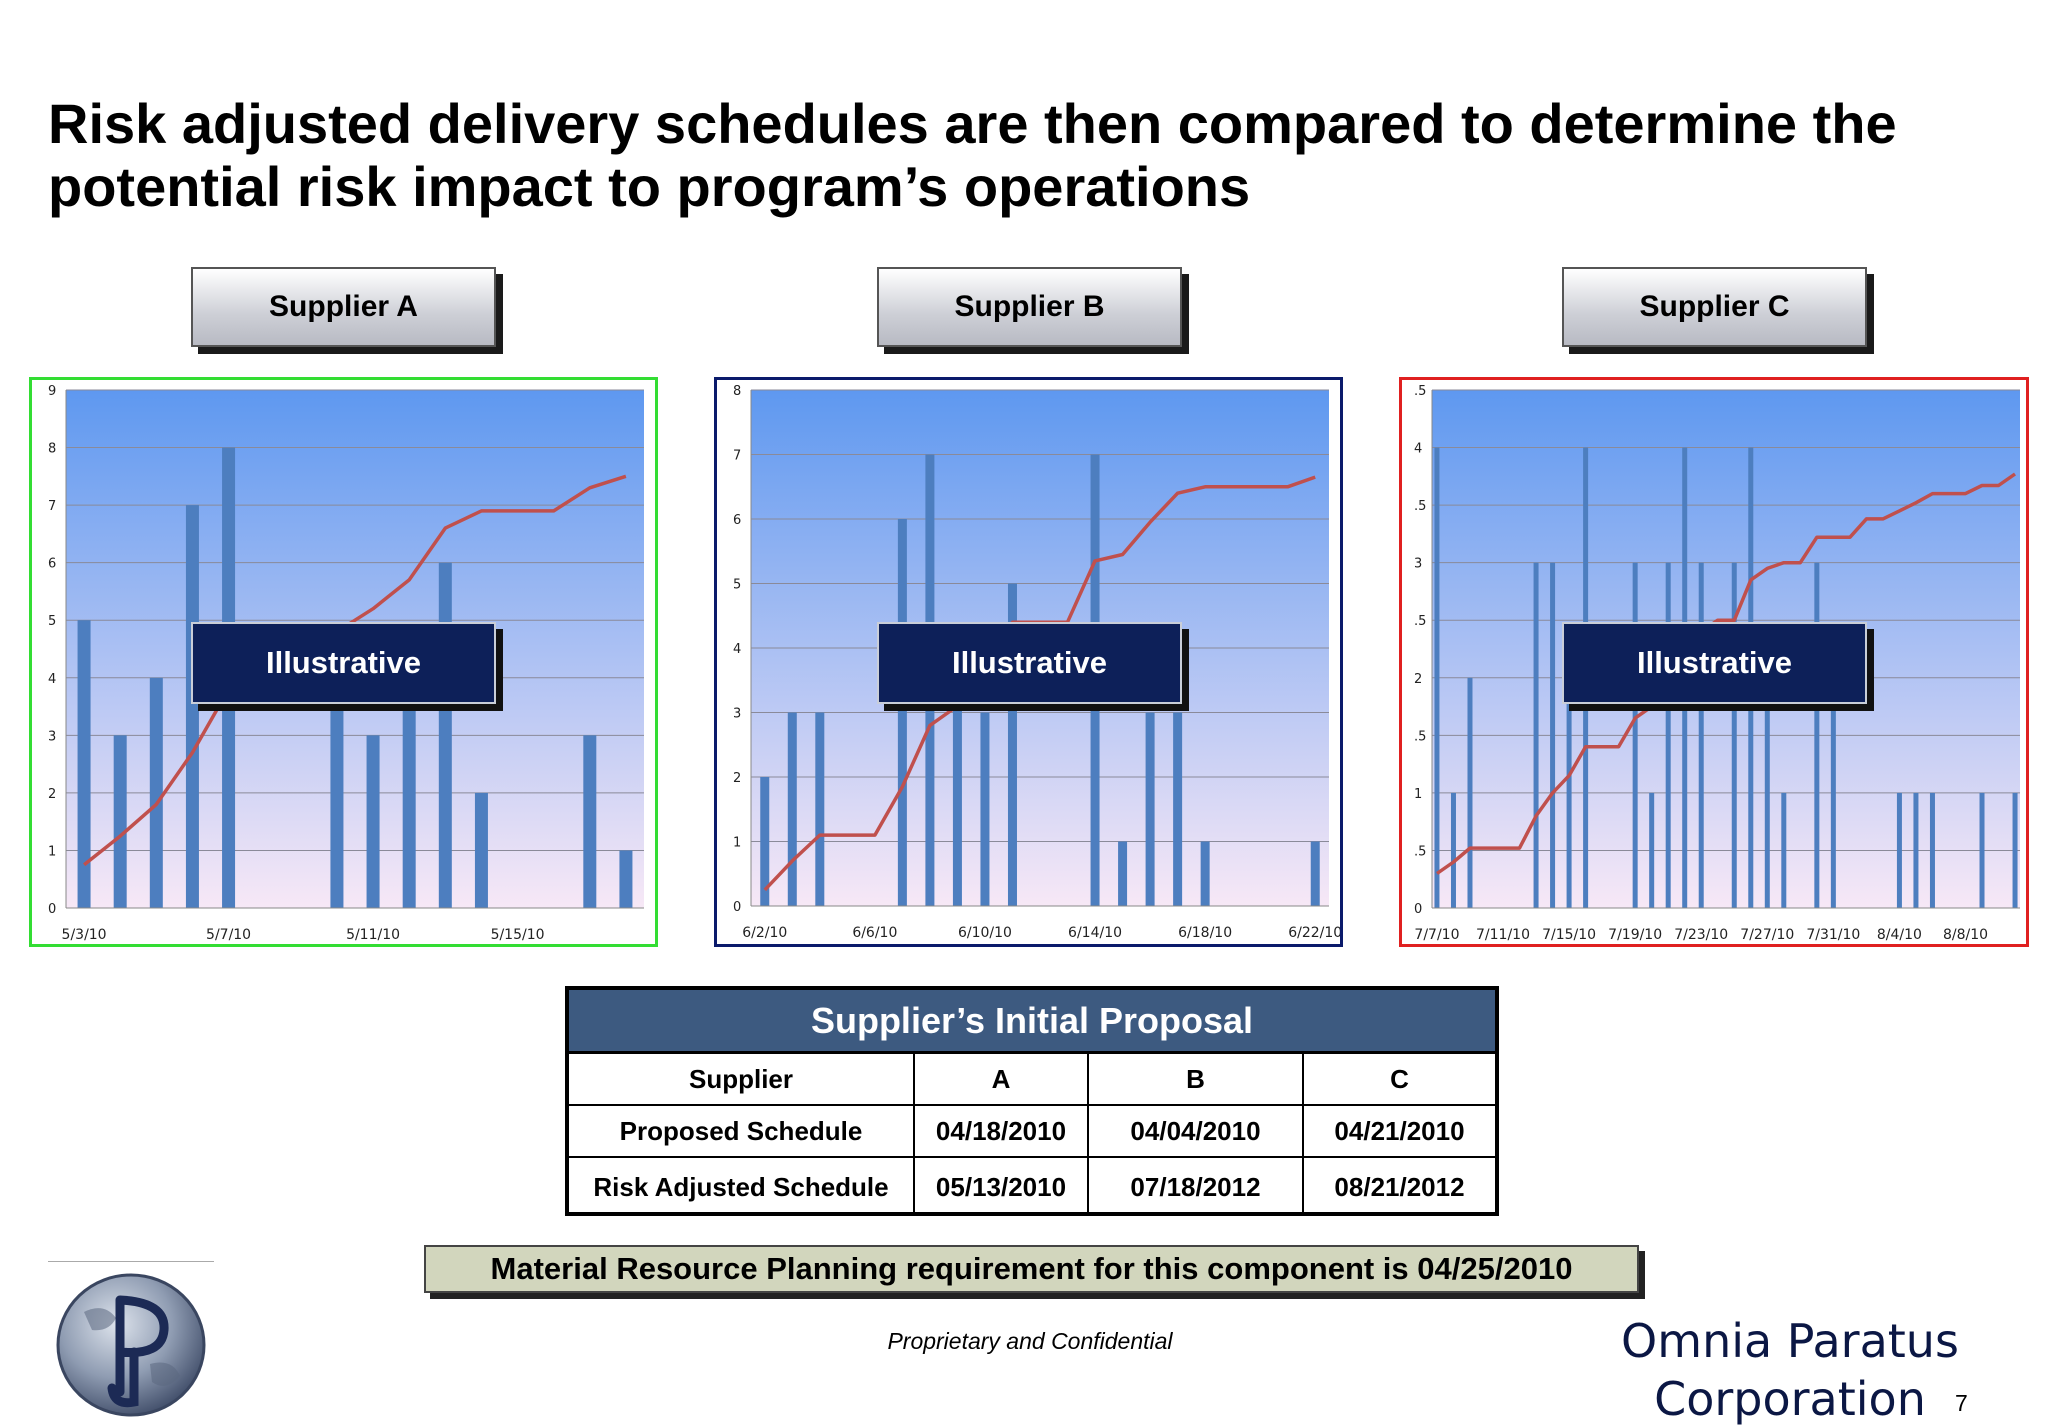  I want to click on illustrative-badge-b: Illustrative, so click(1029, 663).